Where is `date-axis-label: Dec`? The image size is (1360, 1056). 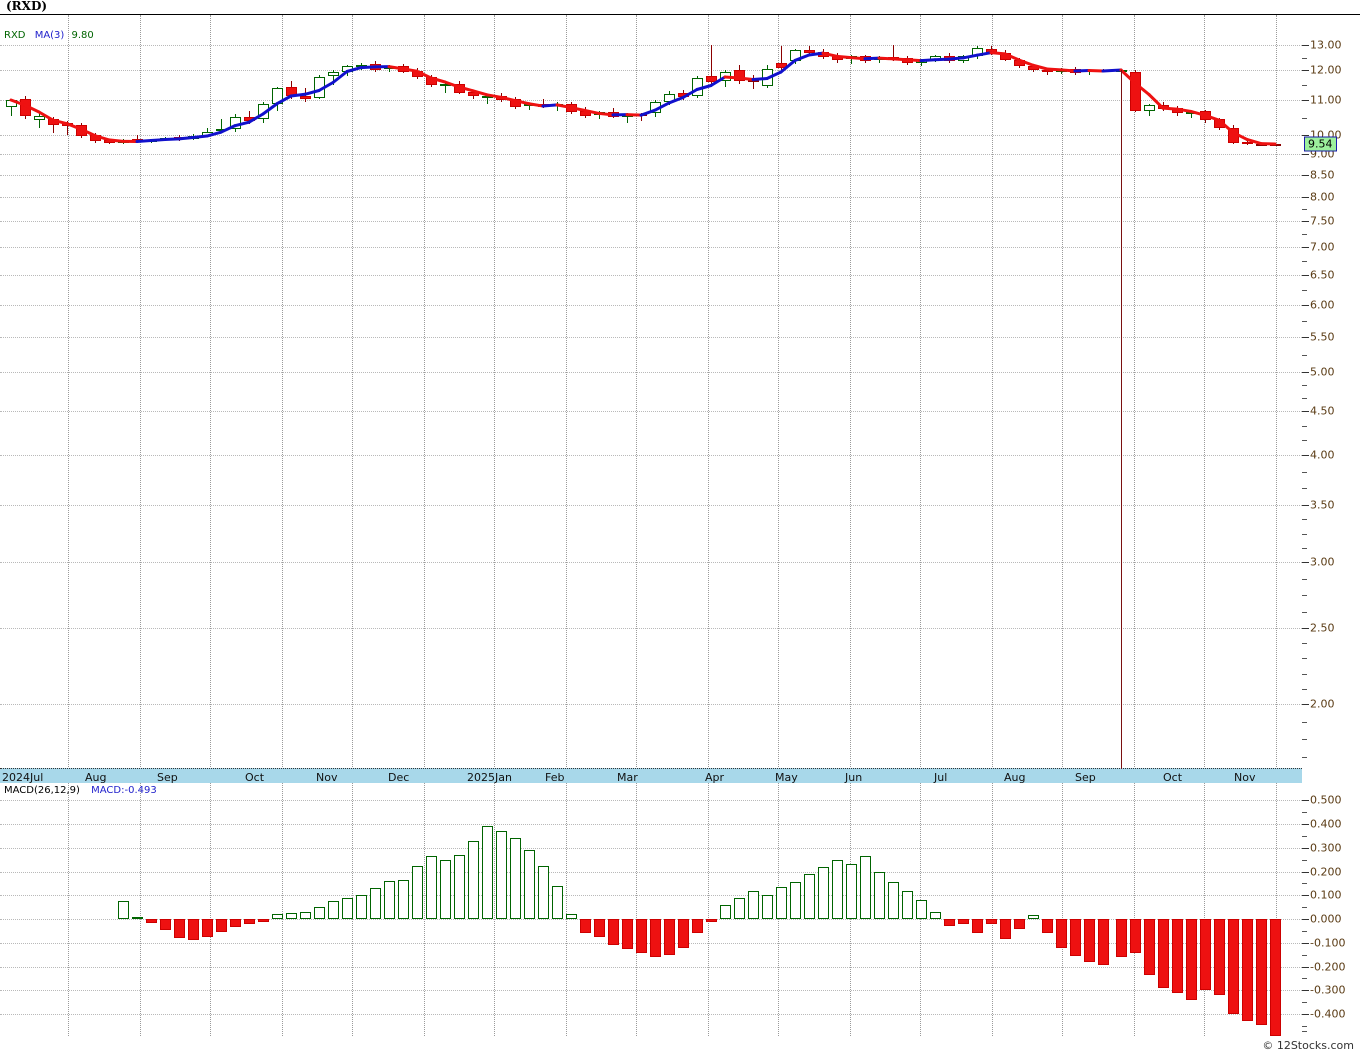 date-axis-label: Dec is located at coordinates (399, 777).